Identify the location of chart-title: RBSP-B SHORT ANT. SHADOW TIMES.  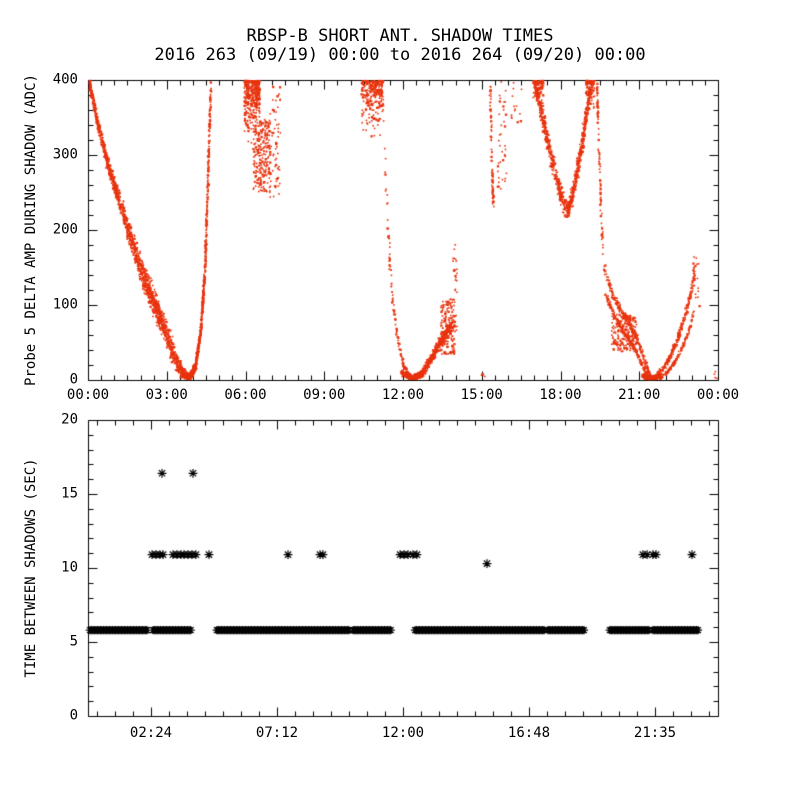
(400, 36).